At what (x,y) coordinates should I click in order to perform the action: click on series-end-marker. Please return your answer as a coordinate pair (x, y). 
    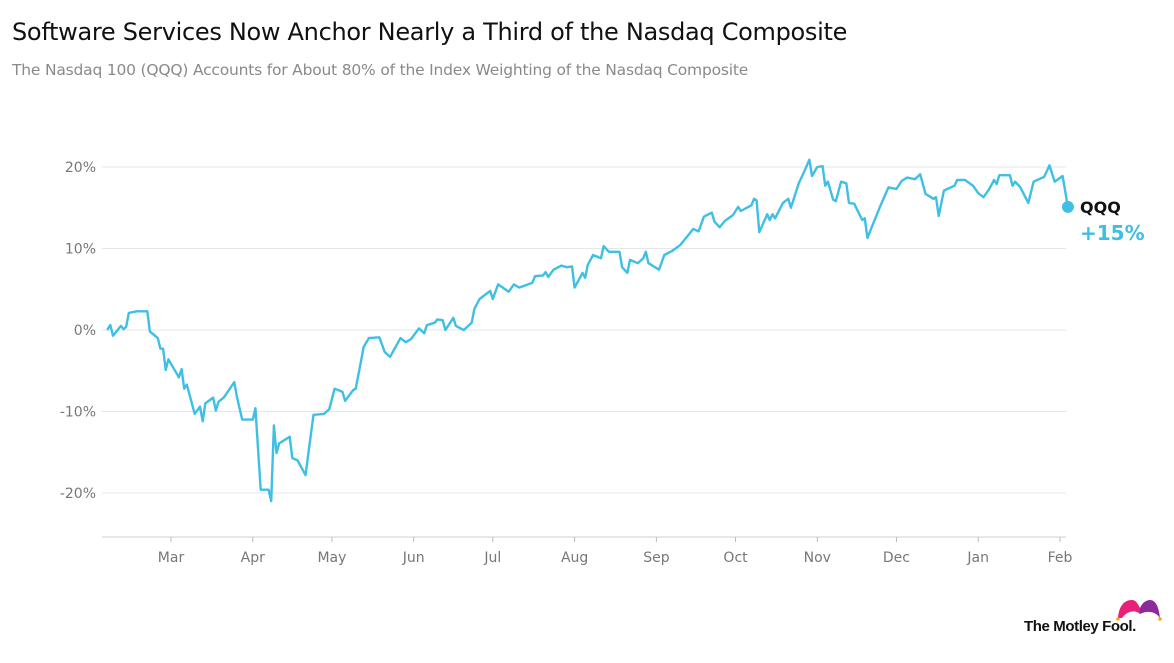
    Looking at the image, I should click on (1067, 206).